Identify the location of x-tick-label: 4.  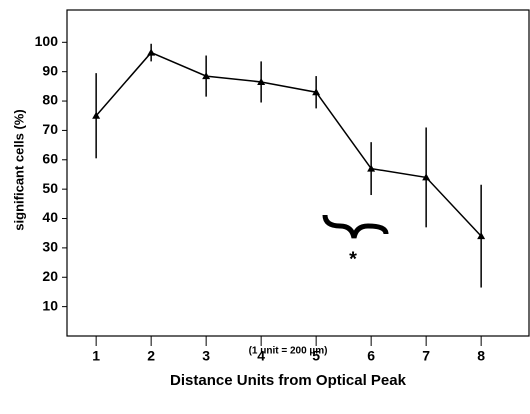
(261, 356).